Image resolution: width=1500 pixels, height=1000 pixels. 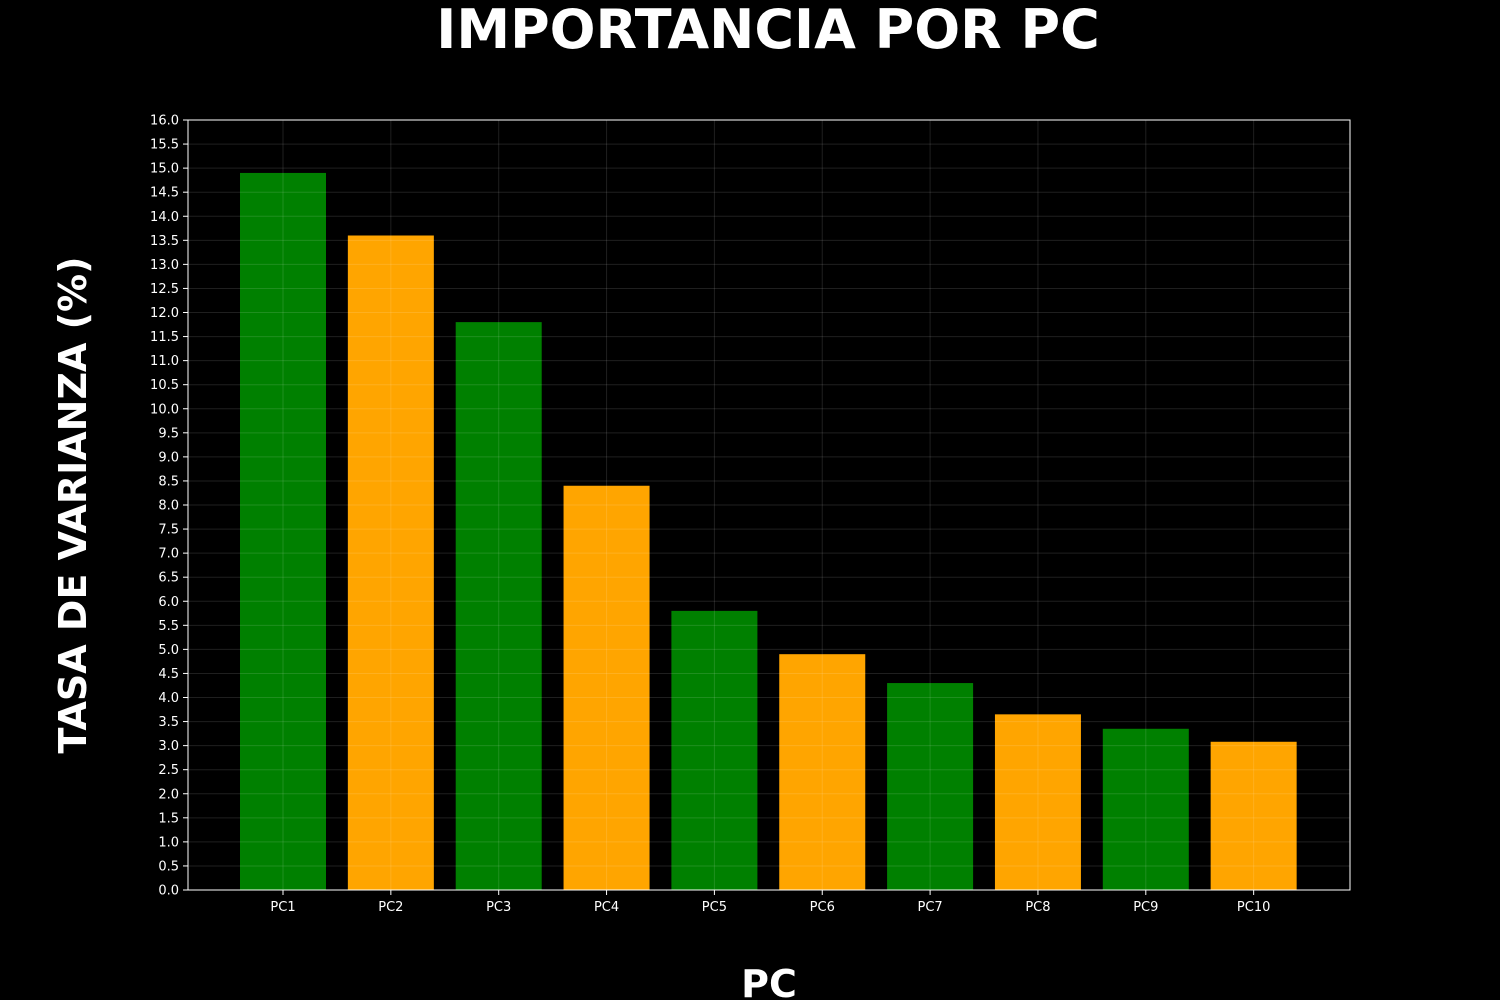 What do you see at coordinates (822, 772) in the screenshot?
I see `bar-pc6` at bounding box center [822, 772].